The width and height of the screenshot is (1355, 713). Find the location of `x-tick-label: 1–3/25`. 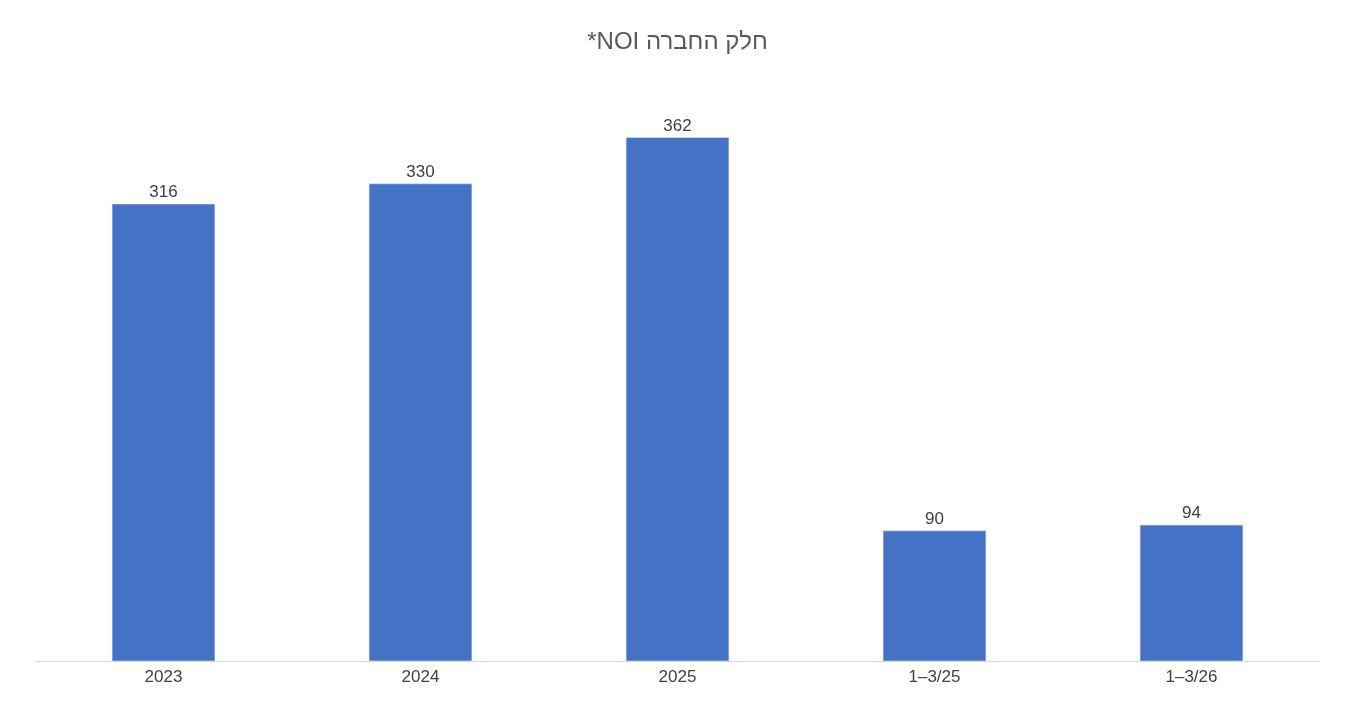

x-tick-label: 1–3/25 is located at coordinates (934, 677).